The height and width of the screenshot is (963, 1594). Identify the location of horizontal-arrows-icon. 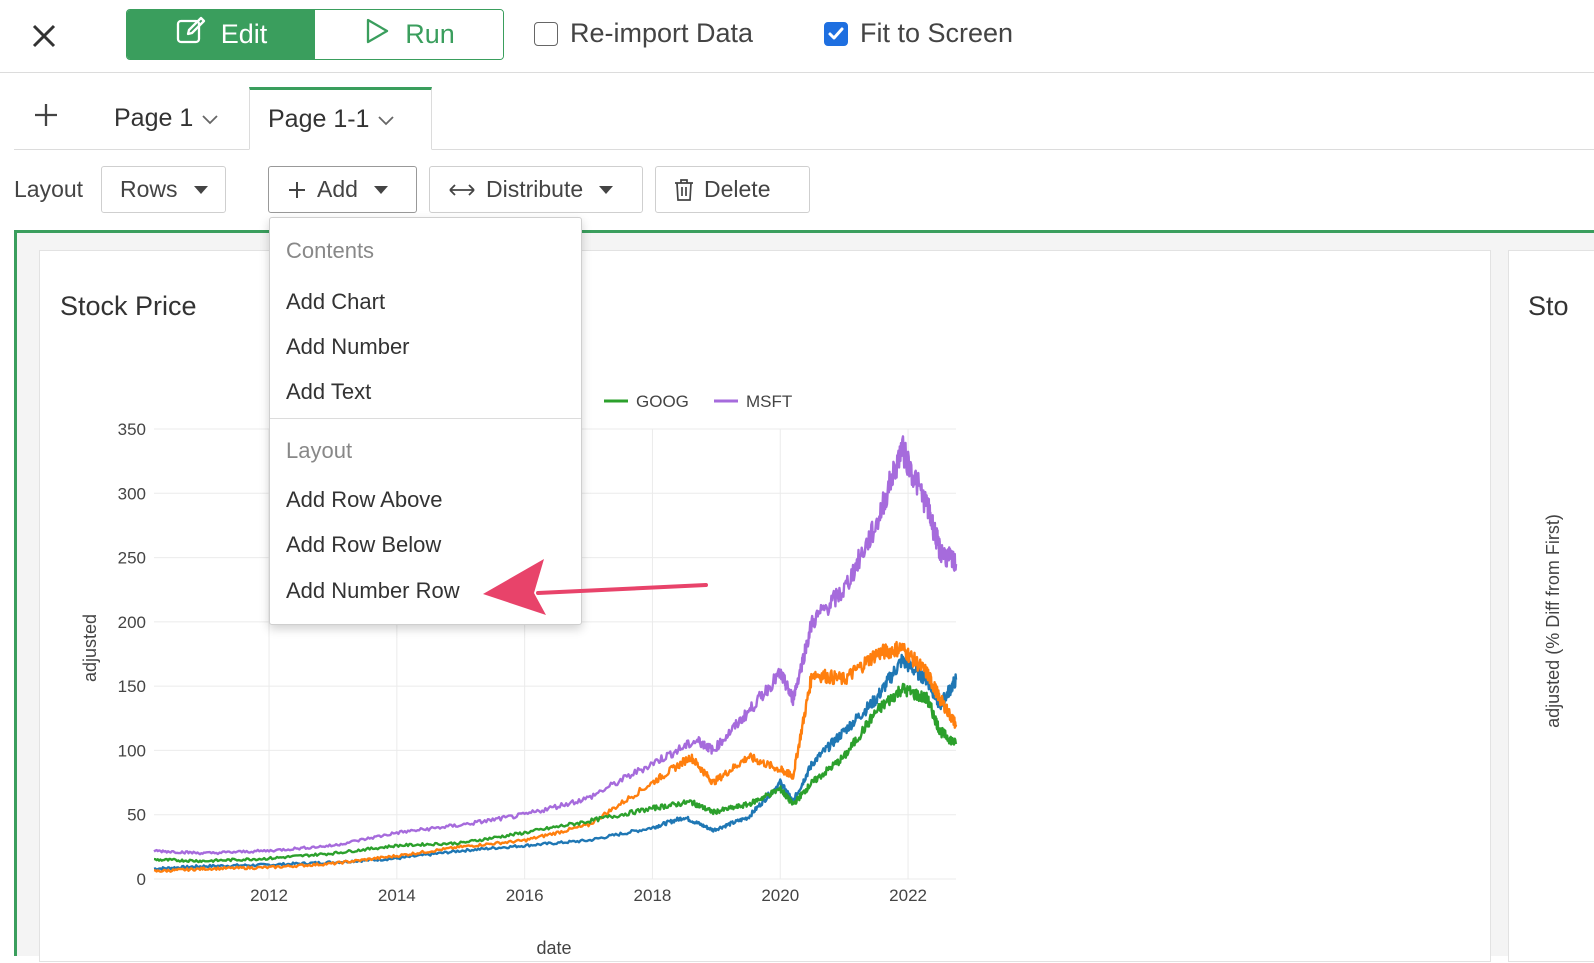
(462, 189).